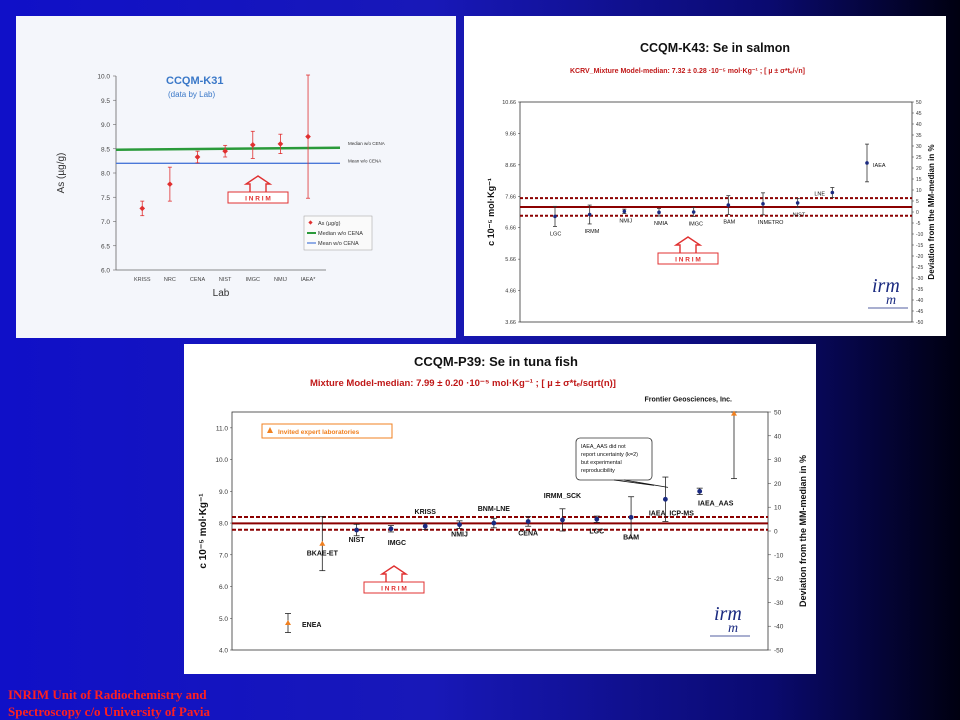 The image size is (960, 720). I want to click on y-tick-label: 8.66, so click(510, 166).